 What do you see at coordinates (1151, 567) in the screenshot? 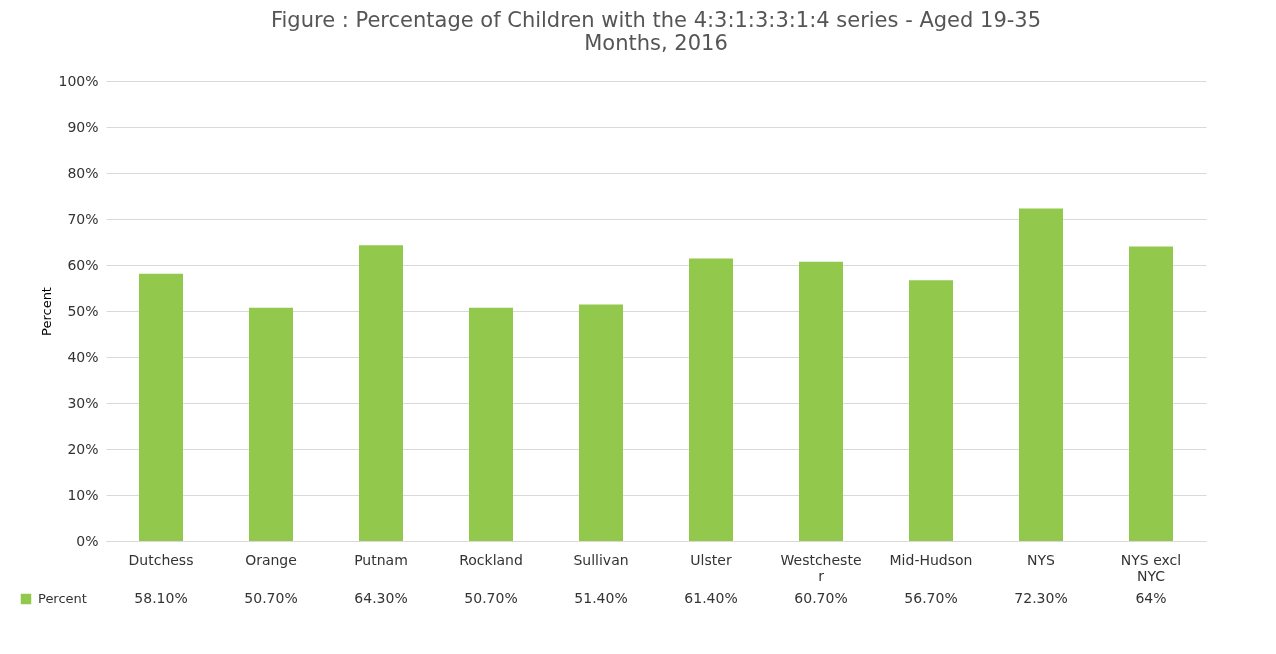
I see `x-tick-label: NYS excl NYC` at bounding box center [1151, 567].